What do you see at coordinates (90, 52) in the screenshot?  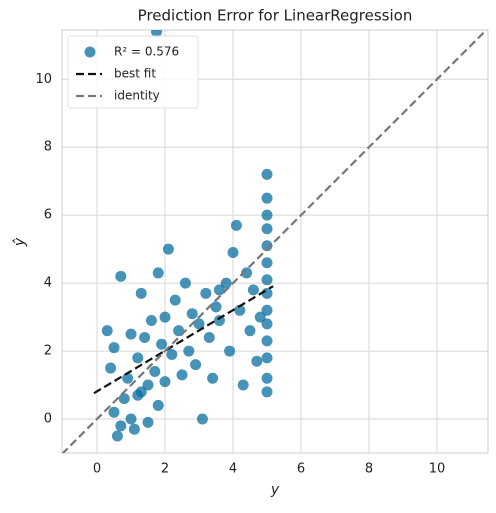 I see `legend-marker` at bounding box center [90, 52].